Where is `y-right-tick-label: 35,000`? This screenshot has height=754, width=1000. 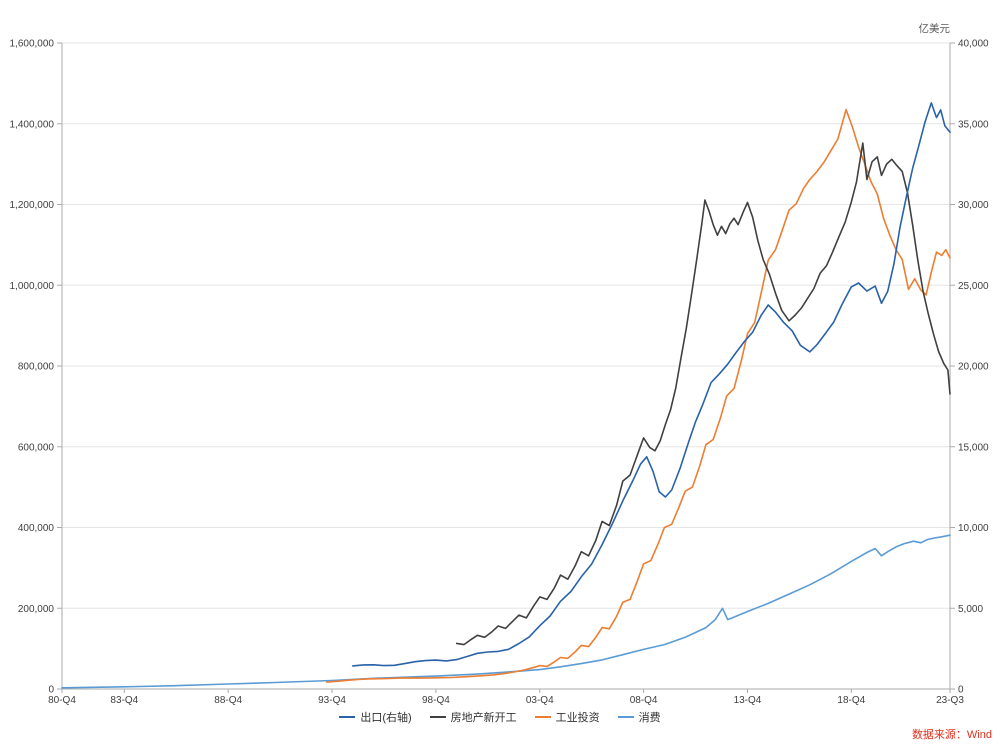 y-right-tick-label: 35,000 is located at coordinates (973, 124).